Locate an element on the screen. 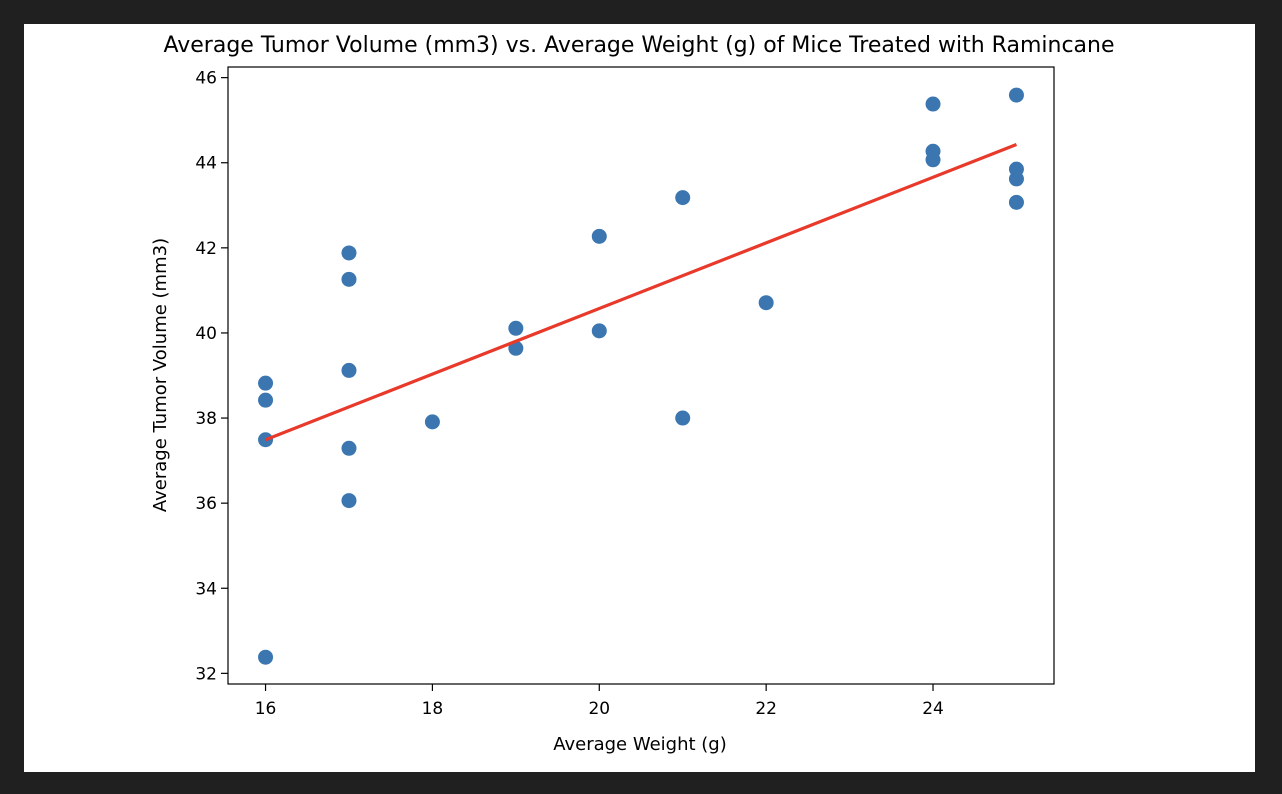 This screenshot has height=794, width=1282. y-tick-label: 32 is located at coordinates (206, 674).